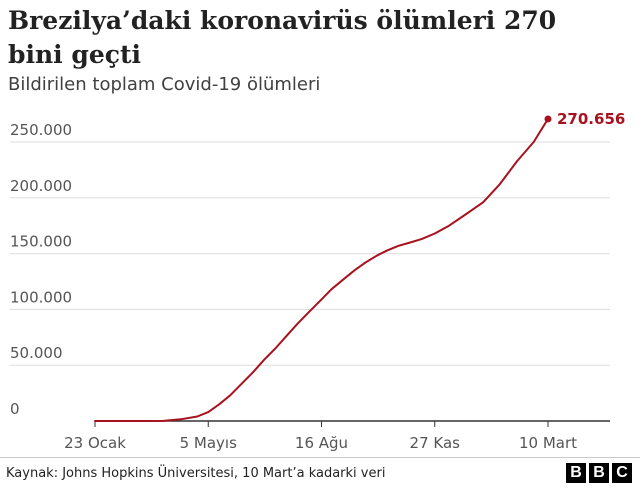 The height and width of the screenshot is (489, 640). I want to click on x-tick-label: 16 Ağu, so click(321, 443).